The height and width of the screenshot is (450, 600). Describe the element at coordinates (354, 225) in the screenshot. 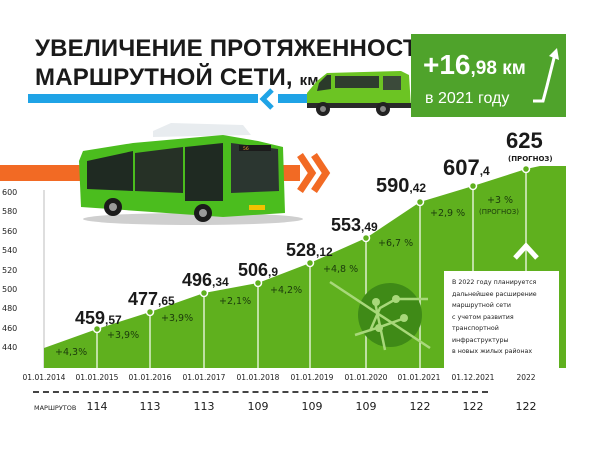

I see `value-label: 553,49` at that location.